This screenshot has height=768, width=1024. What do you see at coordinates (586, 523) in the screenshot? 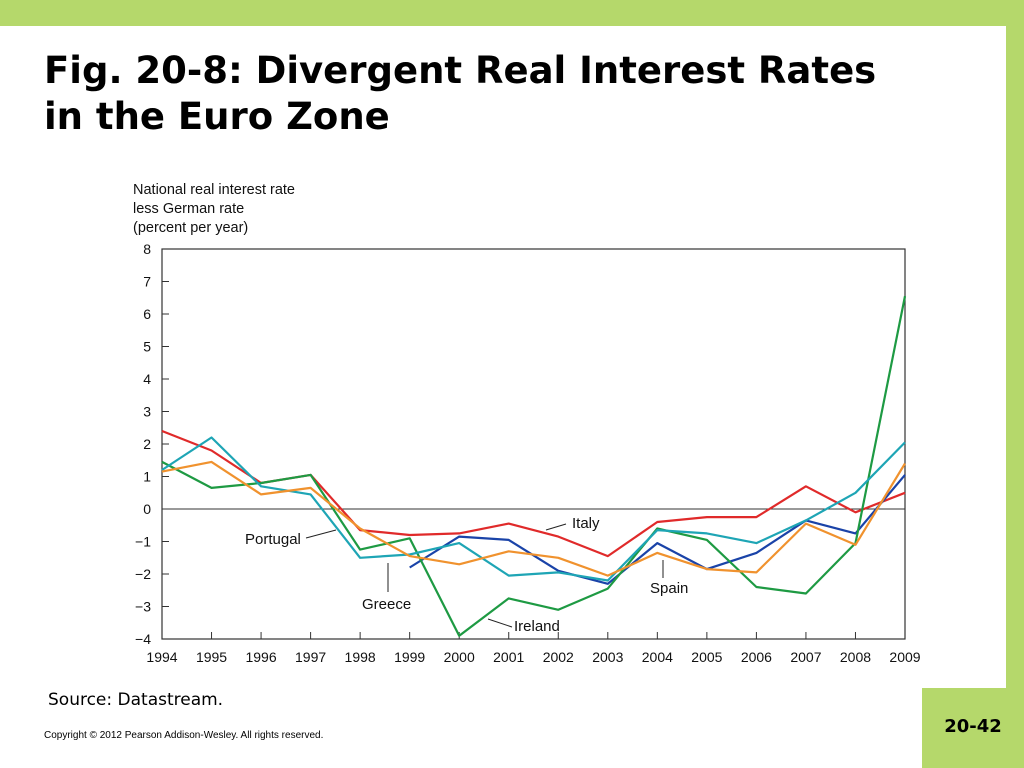
I see `annotation-label-italy: Italy` at bounding box center [586, 523].